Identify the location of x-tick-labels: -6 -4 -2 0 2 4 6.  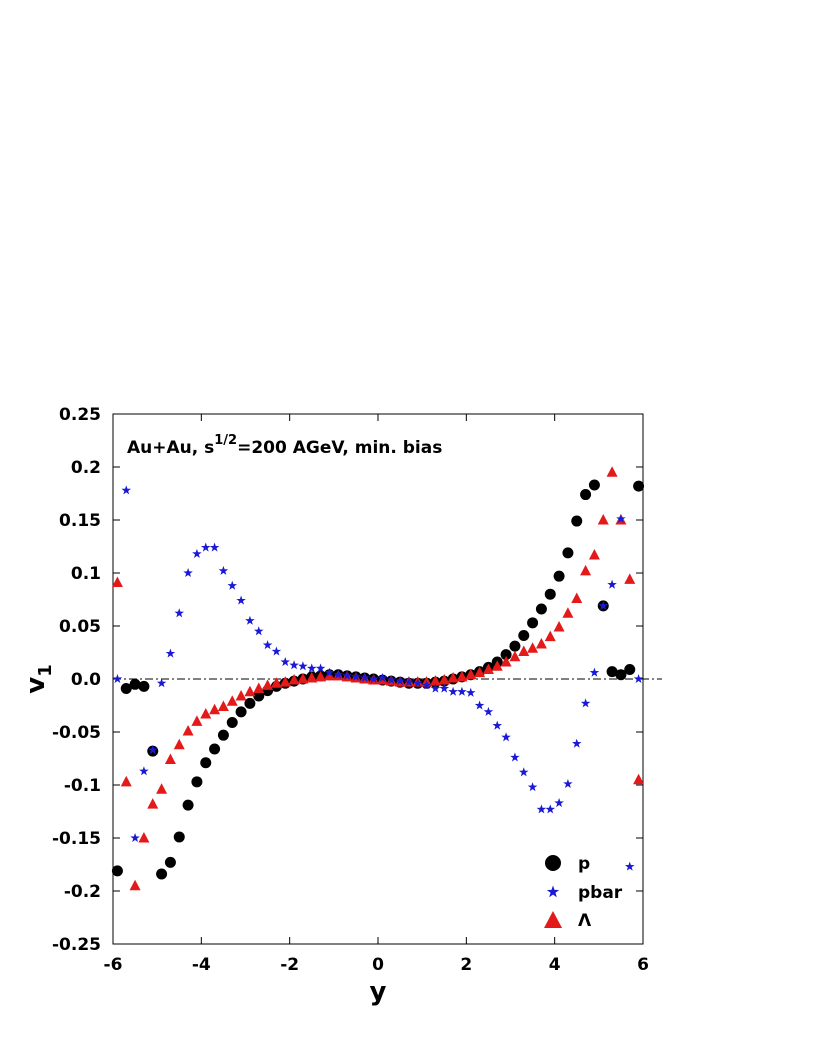
(376, 965).